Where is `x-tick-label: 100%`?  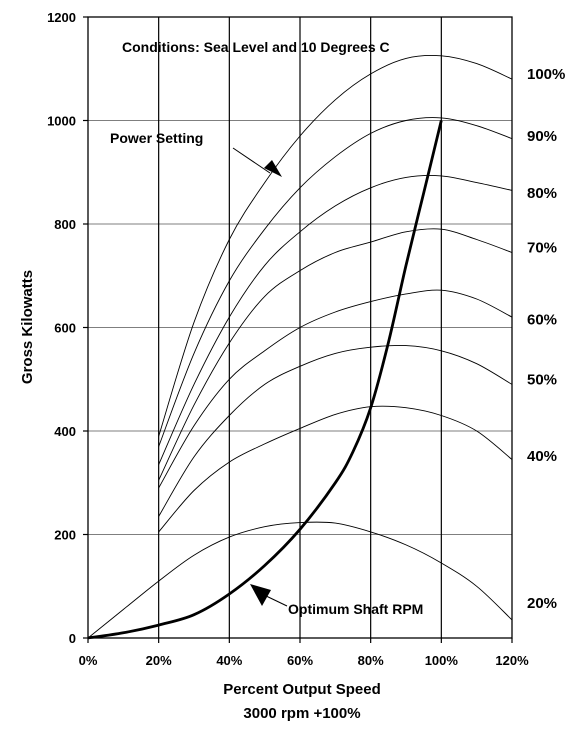
x-tick-label: 100% is located at coordinates (442, 660).